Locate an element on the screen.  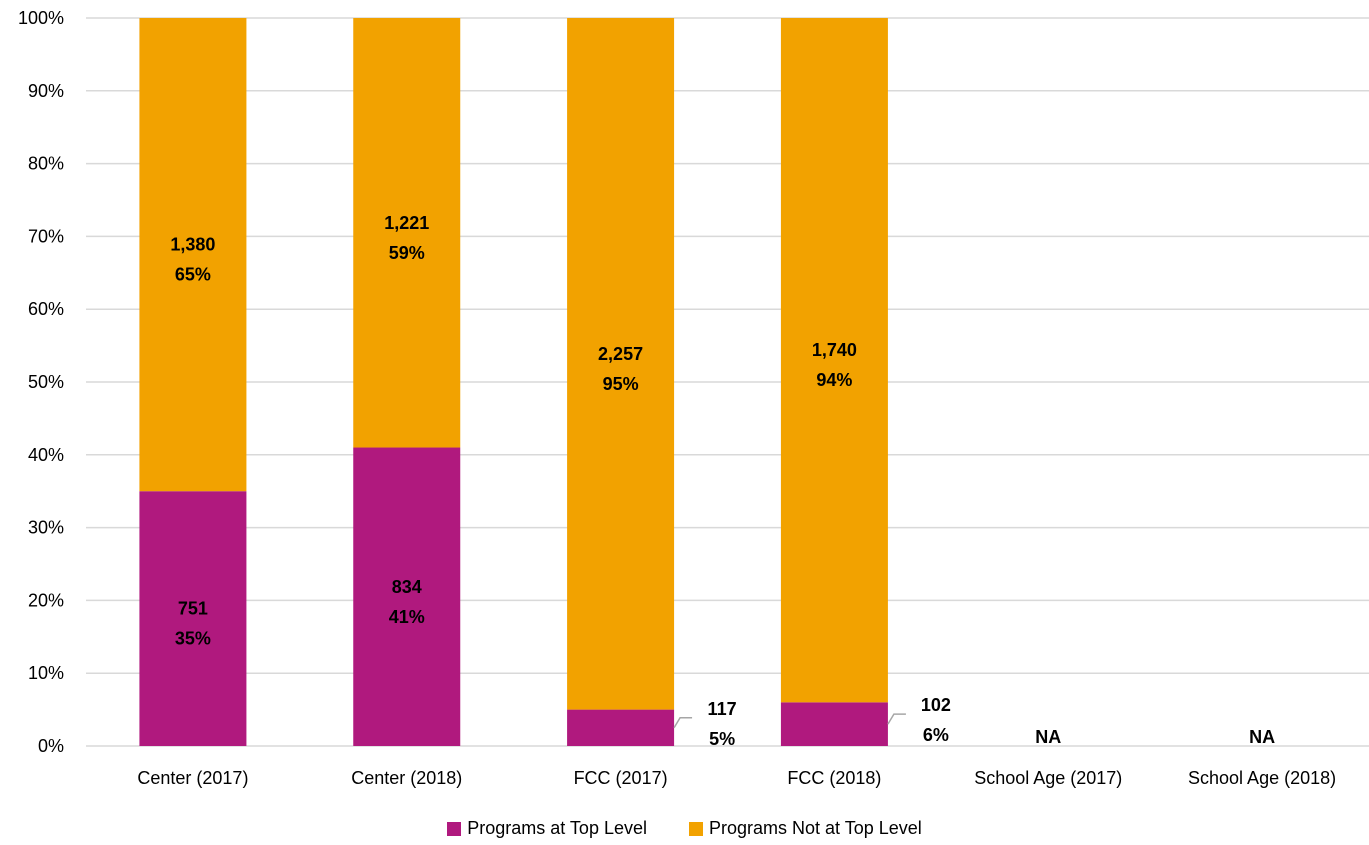
data-label-count: 1,740 is located at coordinates (834, 350).